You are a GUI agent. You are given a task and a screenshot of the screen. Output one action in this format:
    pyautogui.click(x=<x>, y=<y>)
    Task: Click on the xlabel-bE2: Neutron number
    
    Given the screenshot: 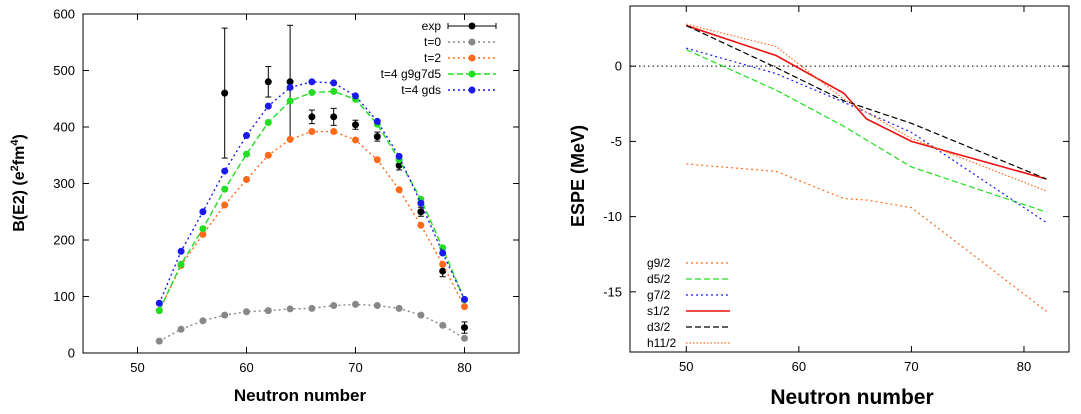 What is the action you would take?
    pyautogui.click(x=300, y=395)
    